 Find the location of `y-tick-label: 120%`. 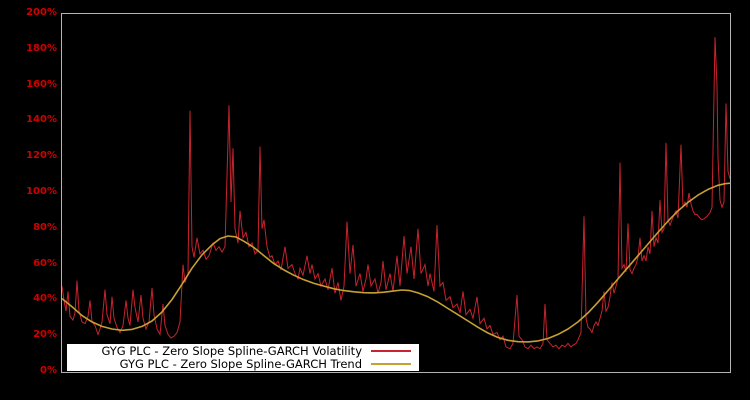

y-tick-label: 120% is located at coordinates (41, 156).